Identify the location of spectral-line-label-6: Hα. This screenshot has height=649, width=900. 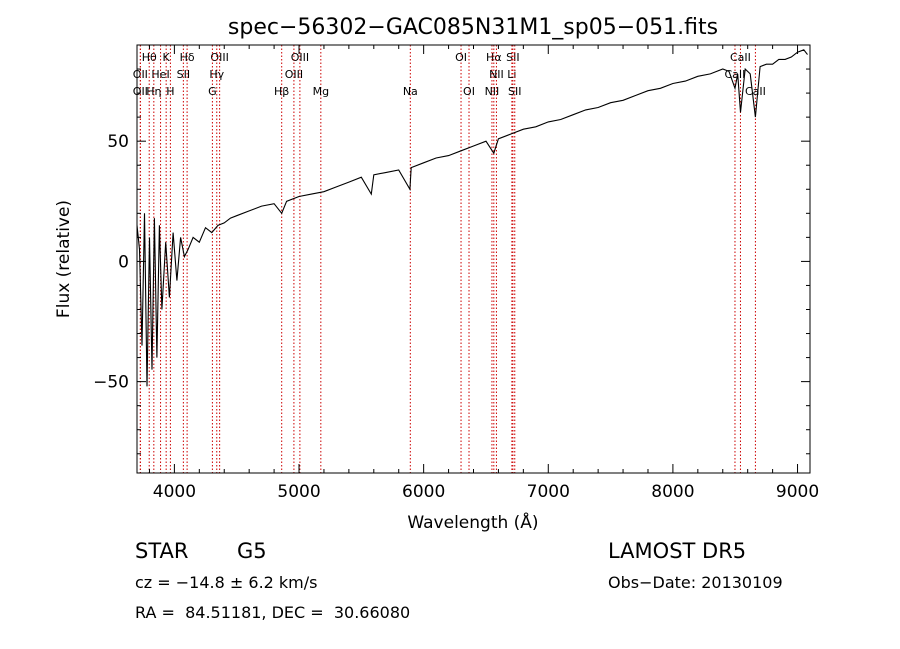
(494, 57).